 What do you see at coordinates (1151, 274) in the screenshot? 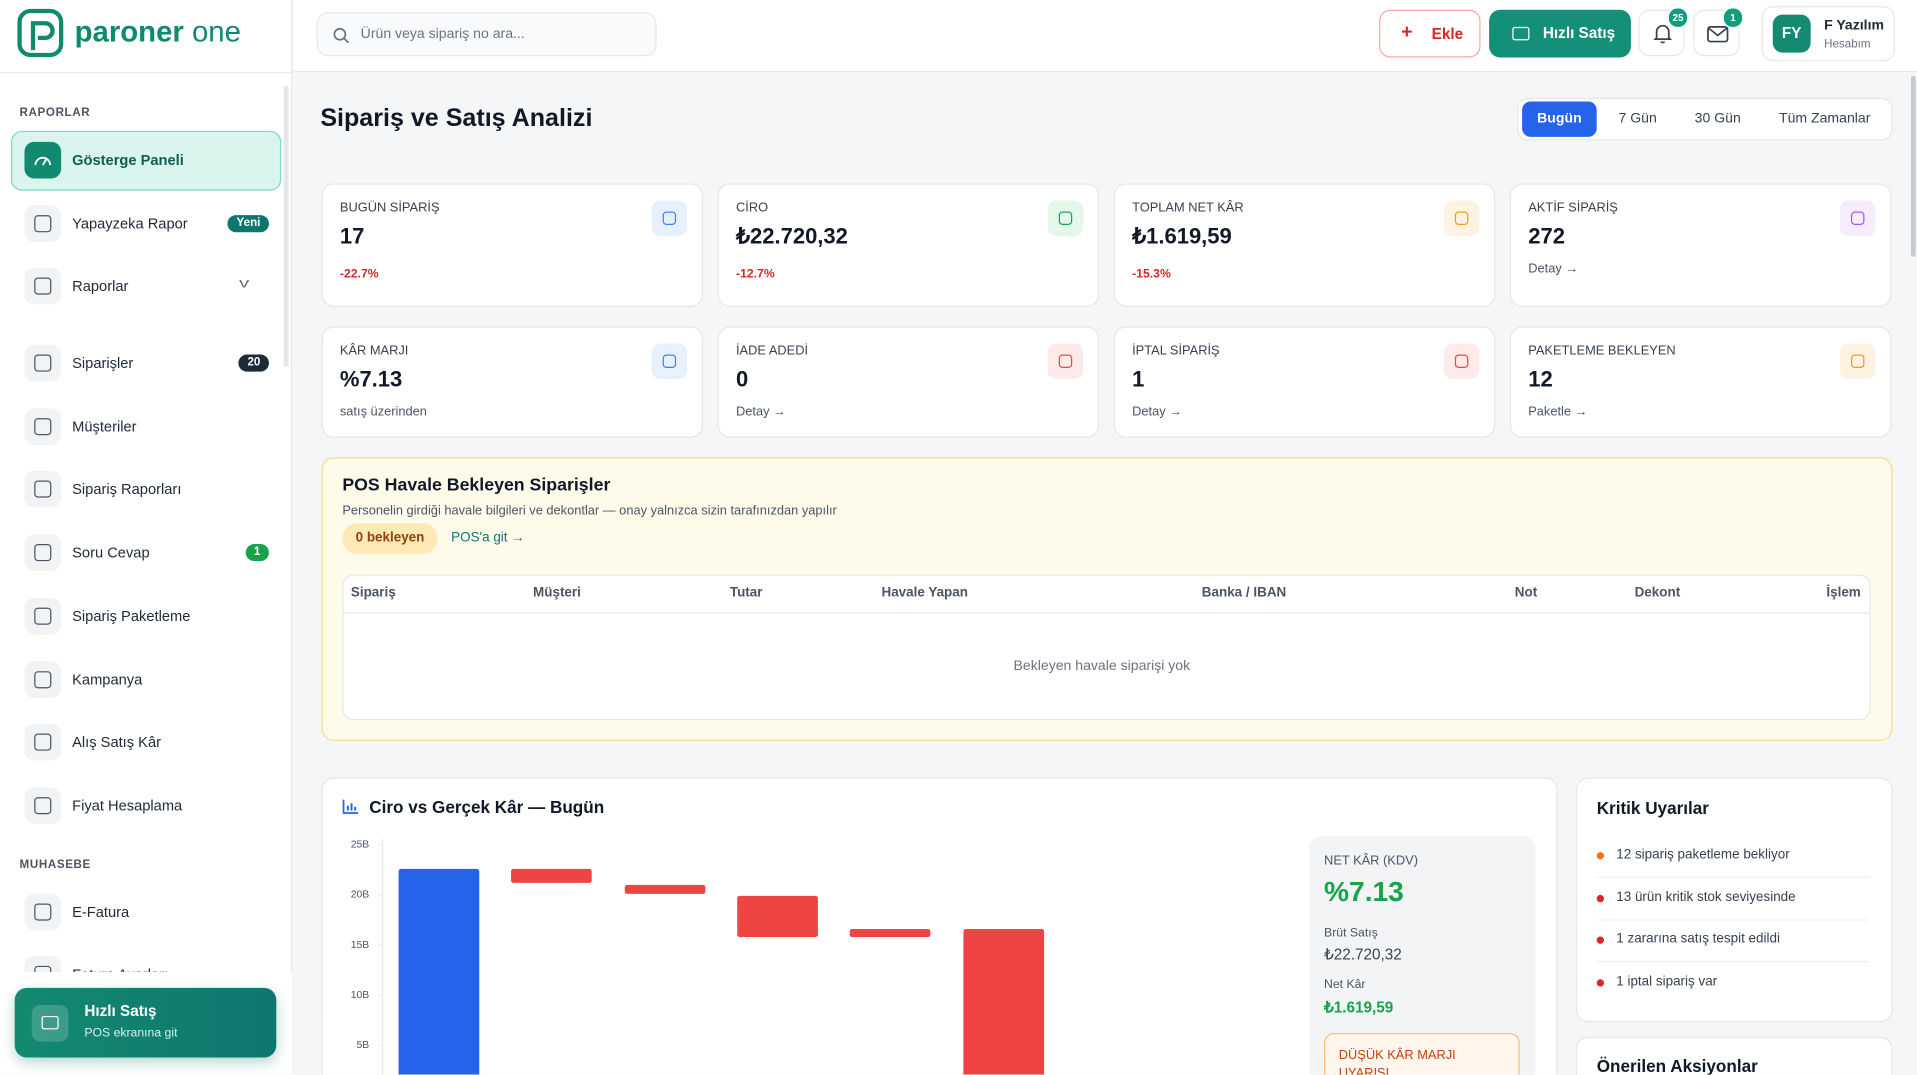
I see `stat-delta: -15.3%` at bounding box center [1151, 274].